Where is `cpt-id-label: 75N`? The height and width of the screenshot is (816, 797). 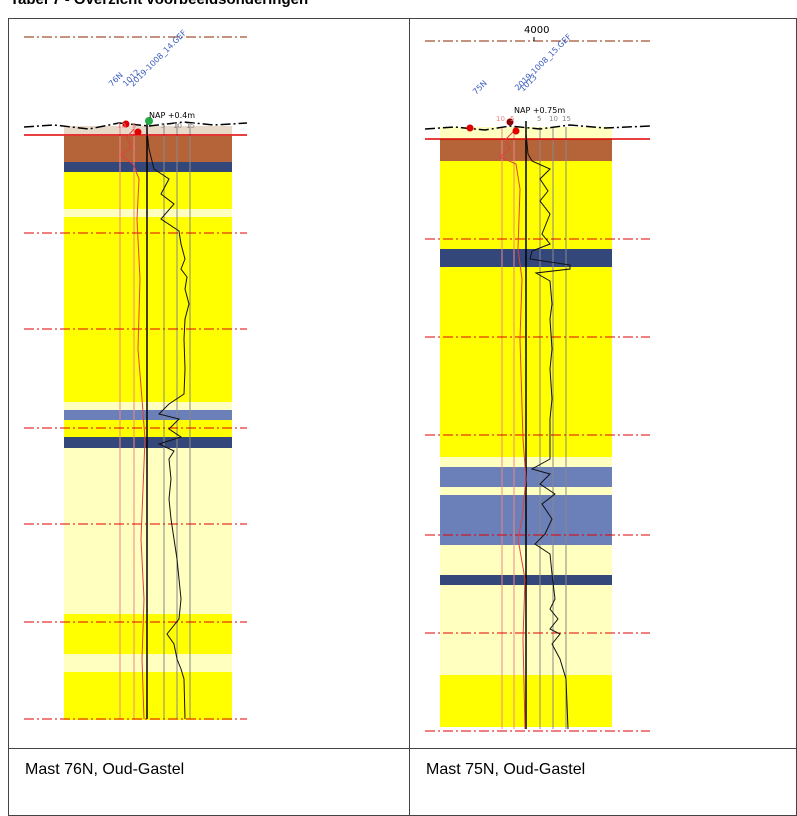
cpt-id-label: 75N is located at coordinates (480, 88).